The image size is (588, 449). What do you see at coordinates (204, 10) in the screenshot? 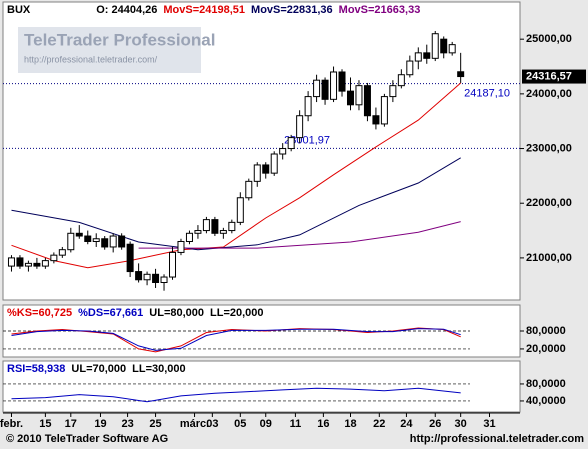
I see `legend-entry: MovS=24198,51` at bounding box center [204, 10].